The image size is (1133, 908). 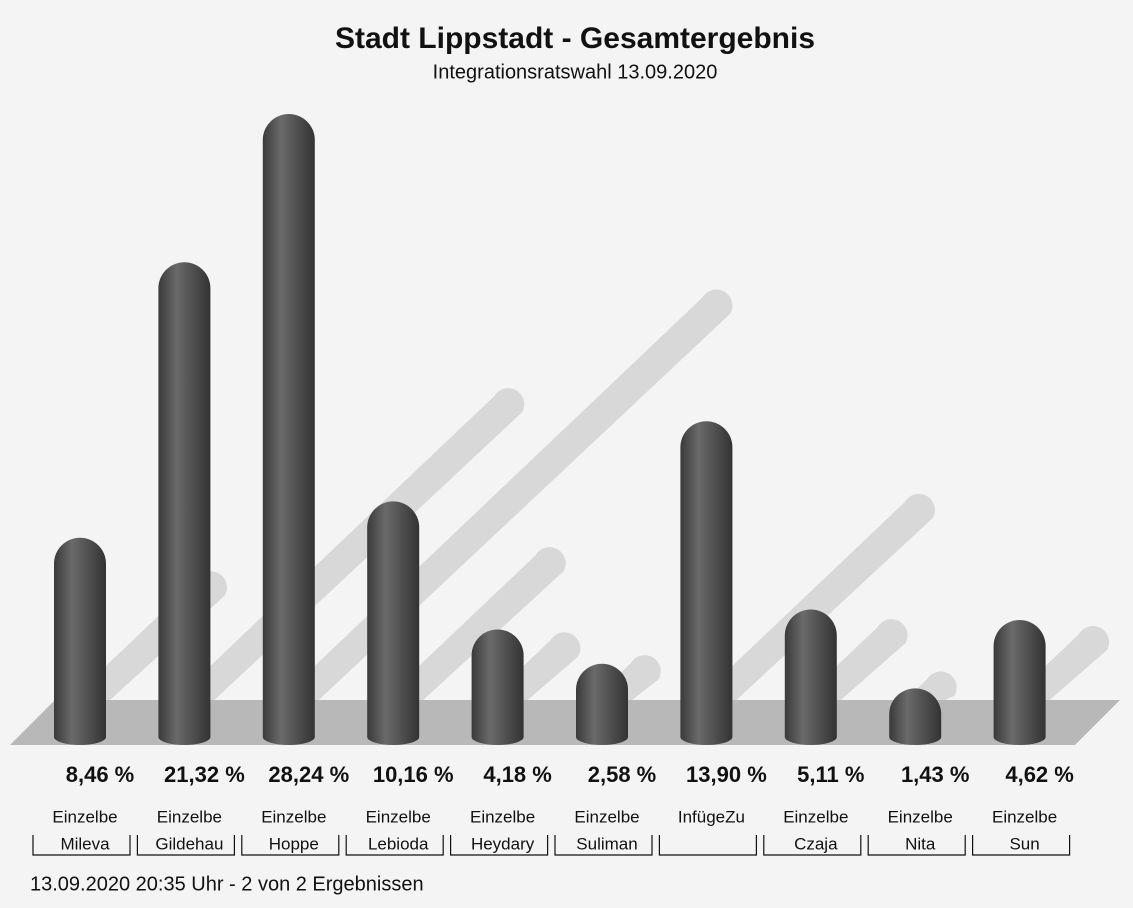 I want to click on x-tick-label: Heydary, so click(x=503, y=843).